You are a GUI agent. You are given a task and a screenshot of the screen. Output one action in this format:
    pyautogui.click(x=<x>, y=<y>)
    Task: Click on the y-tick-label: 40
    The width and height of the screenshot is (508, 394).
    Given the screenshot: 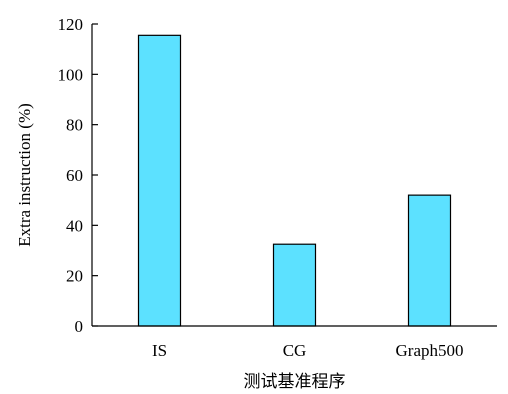 What is the action you would take?
    pyautogui.click(x=74, y=225)
    